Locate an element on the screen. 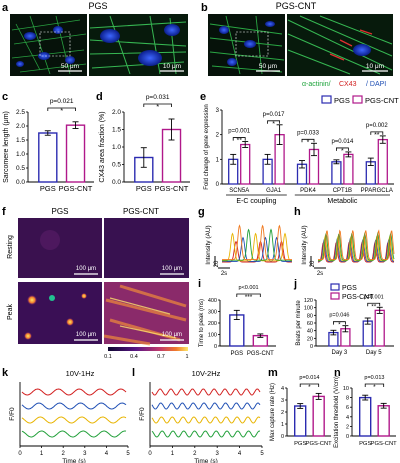  chart-d-ytick-label: 1.0 is located at coordinates (116, 147).